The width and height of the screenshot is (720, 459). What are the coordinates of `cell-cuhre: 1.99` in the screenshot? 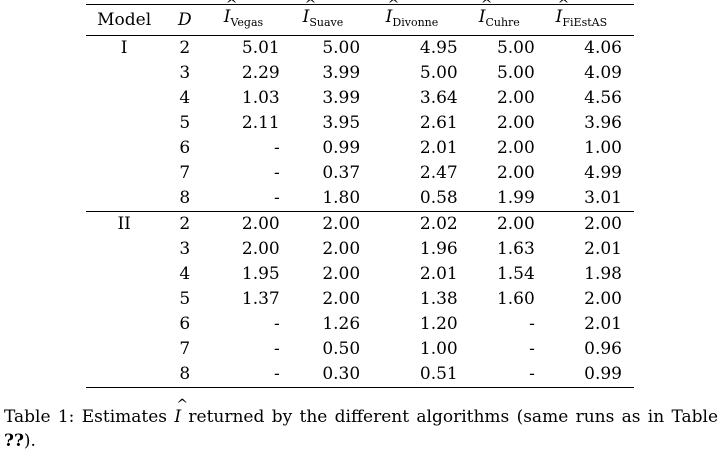 It's located at (502, 199).